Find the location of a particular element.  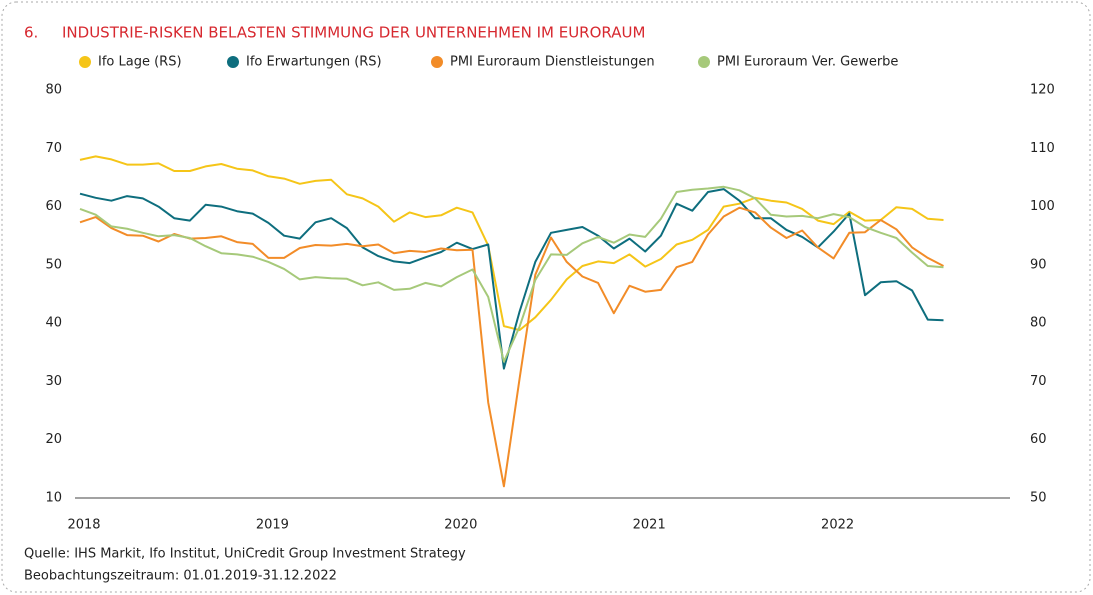

y2-tick-label: 110 is located at coordinates (1042, 148).